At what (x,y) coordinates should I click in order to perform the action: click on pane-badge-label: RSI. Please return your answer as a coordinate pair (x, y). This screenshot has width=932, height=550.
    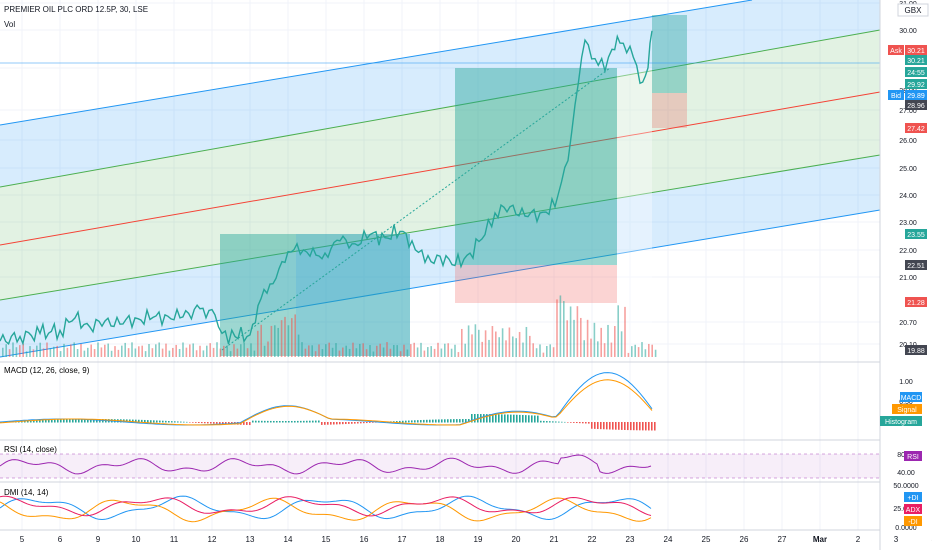
    Looking at the image, I should click on (913, 457).